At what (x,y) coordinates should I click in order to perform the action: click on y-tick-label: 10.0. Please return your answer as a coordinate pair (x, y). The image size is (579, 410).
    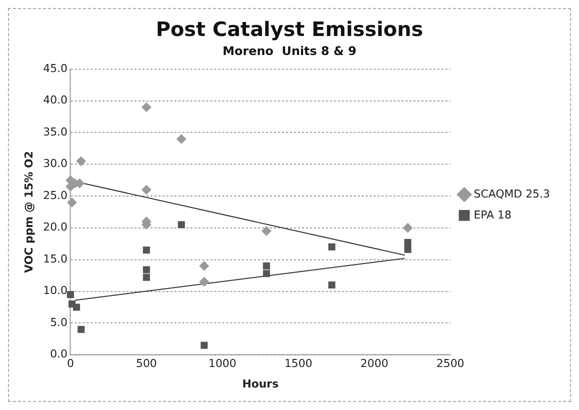
    Looking at the image, I should click on (55, 291).